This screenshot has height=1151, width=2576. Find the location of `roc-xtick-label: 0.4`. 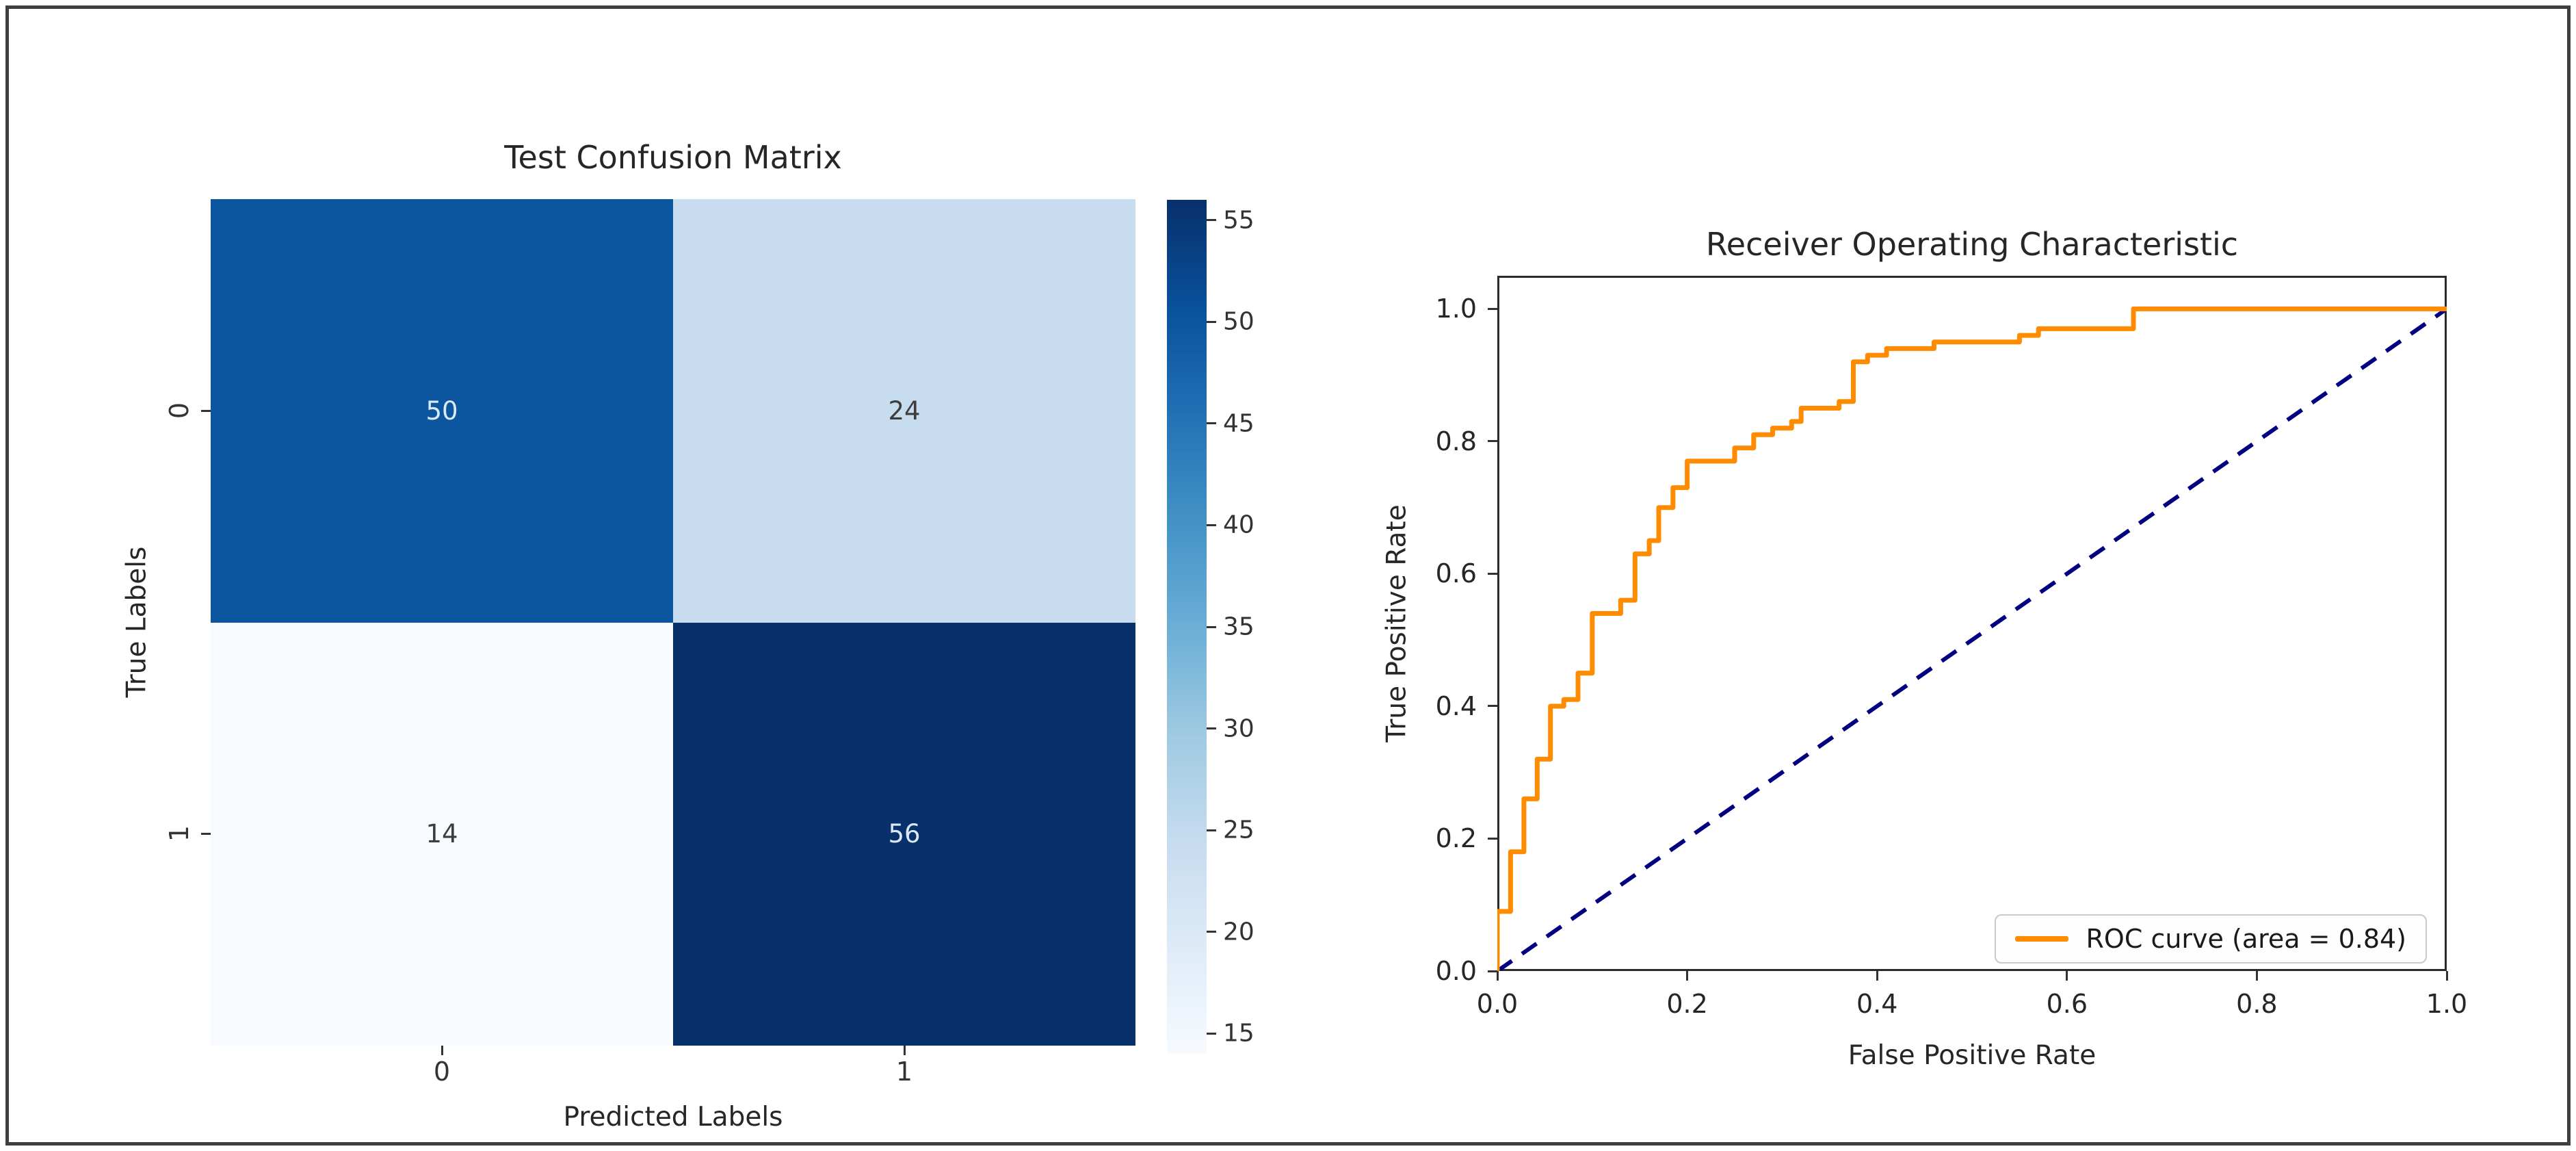

roc-xtick-label: 0.4 is located at coordinates (1877, 1004).